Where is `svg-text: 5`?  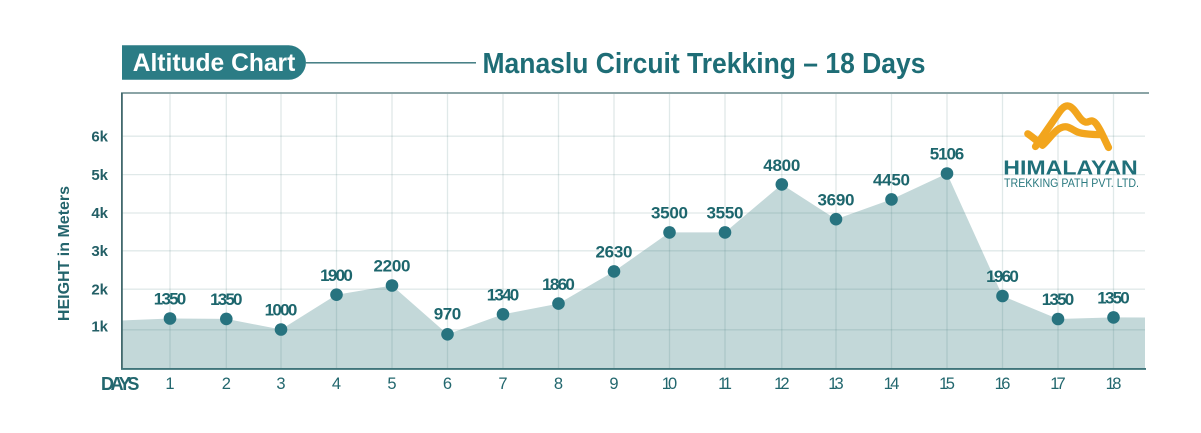
svg-text: 5 is located at coordinates (391, 384).